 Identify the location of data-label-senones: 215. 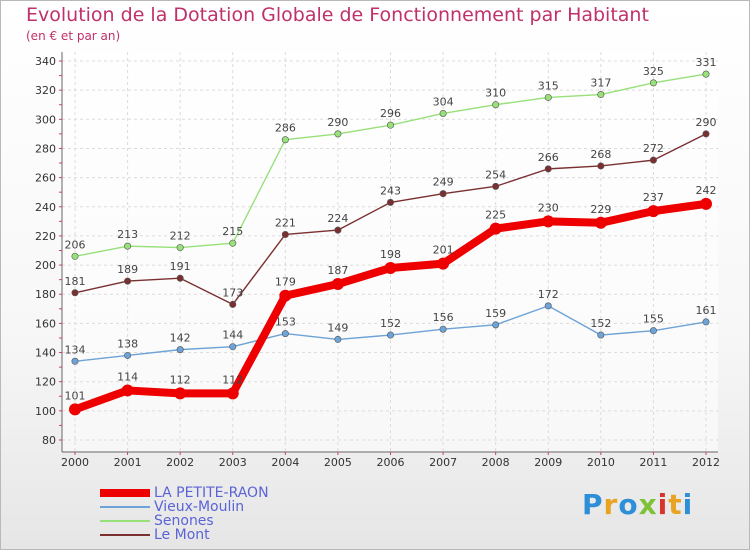
(232, 231).